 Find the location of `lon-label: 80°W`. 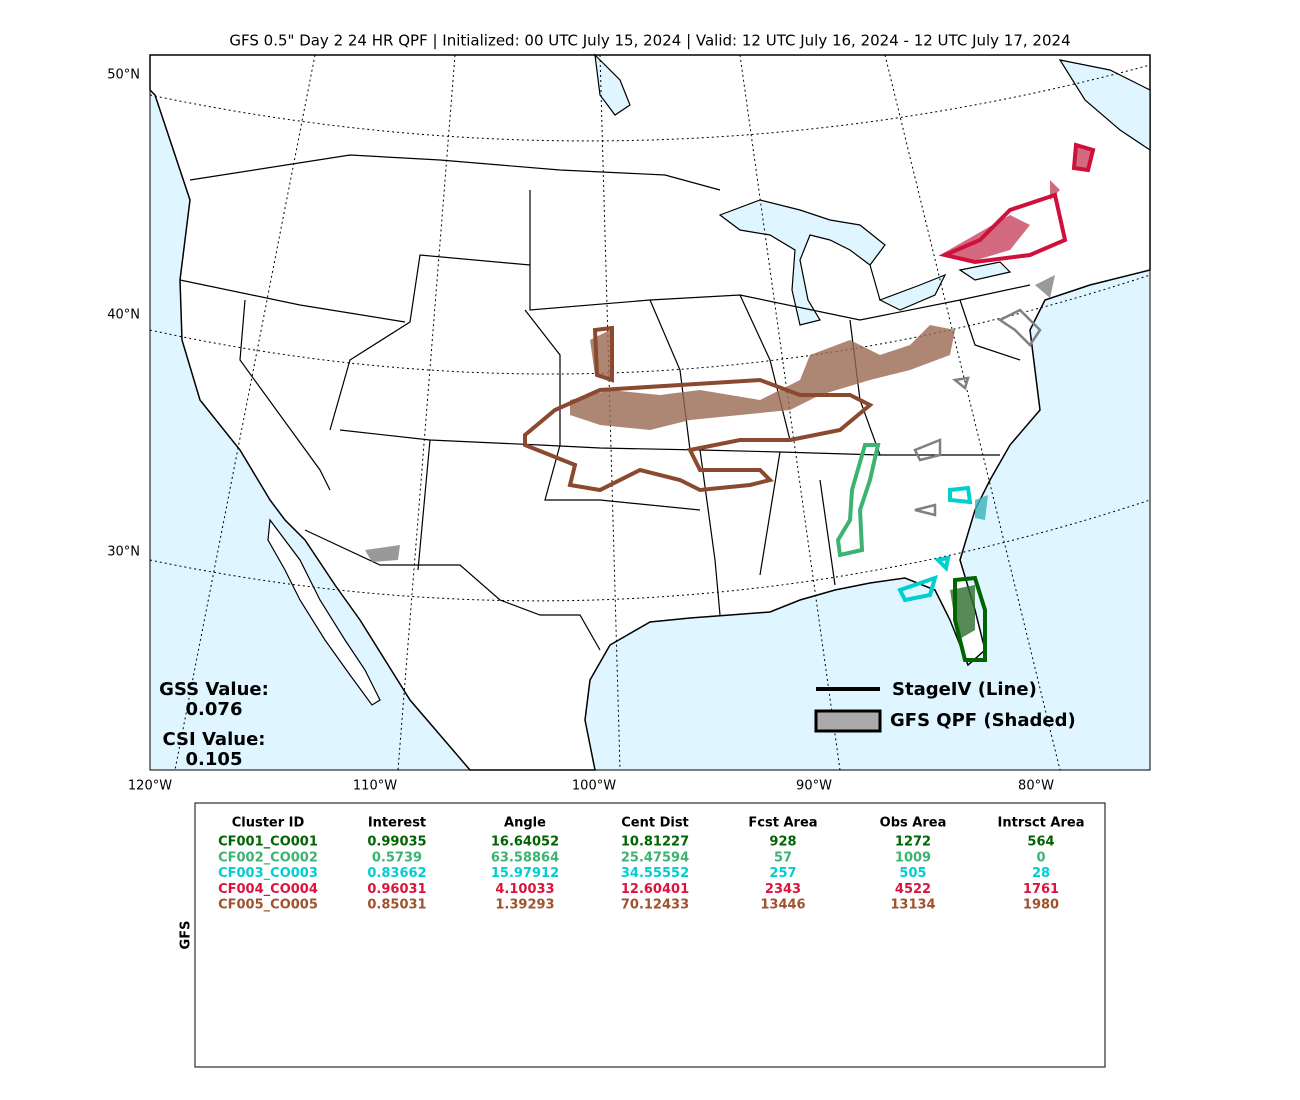

lon-label: 80°W is located at coordinates (1036, 786).